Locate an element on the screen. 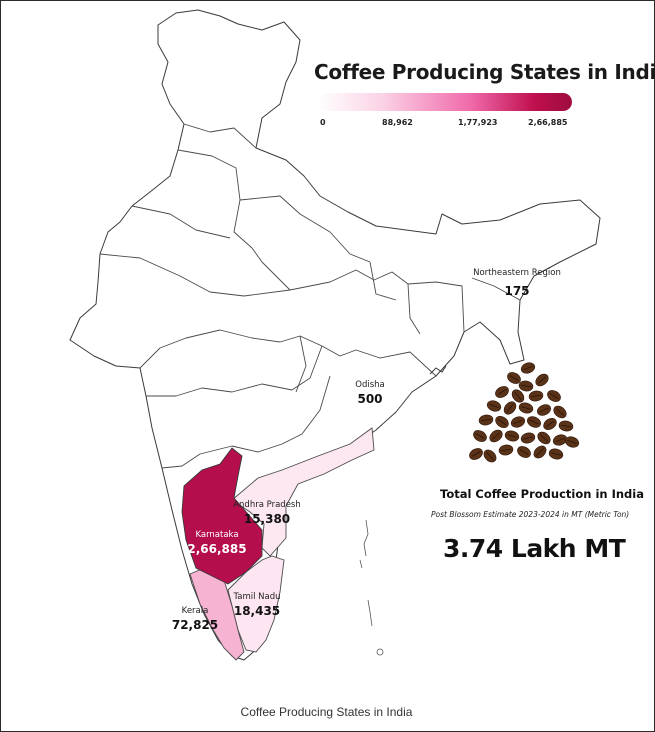 The height and width of the screenshot is (732, 655). map-title: Coffee Producing States in India is located at coordinates (484, 72).